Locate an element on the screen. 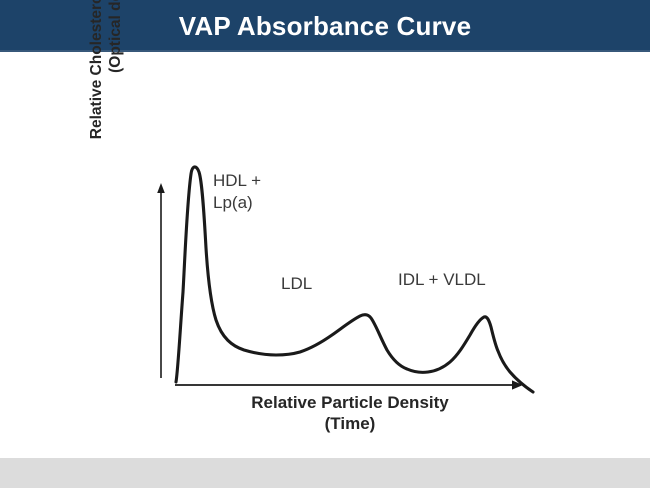 This screenshot has height=488, width=650. annotation-ldl: LDL is located at coordinates (296, 284).